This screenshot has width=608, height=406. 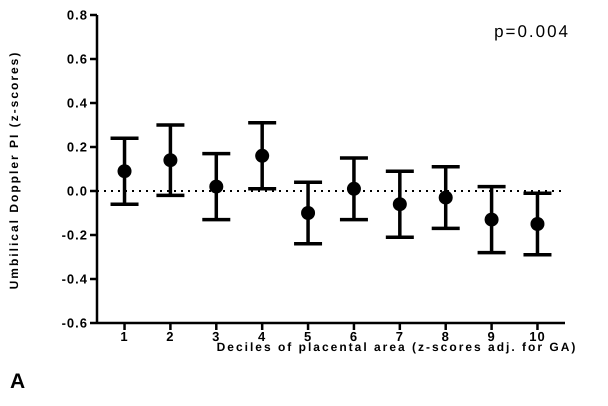 What do you see at coordinates (77, 191) in the screenshot?
I see `y-tick-label: 0.0` at bounding box center [77, 191].